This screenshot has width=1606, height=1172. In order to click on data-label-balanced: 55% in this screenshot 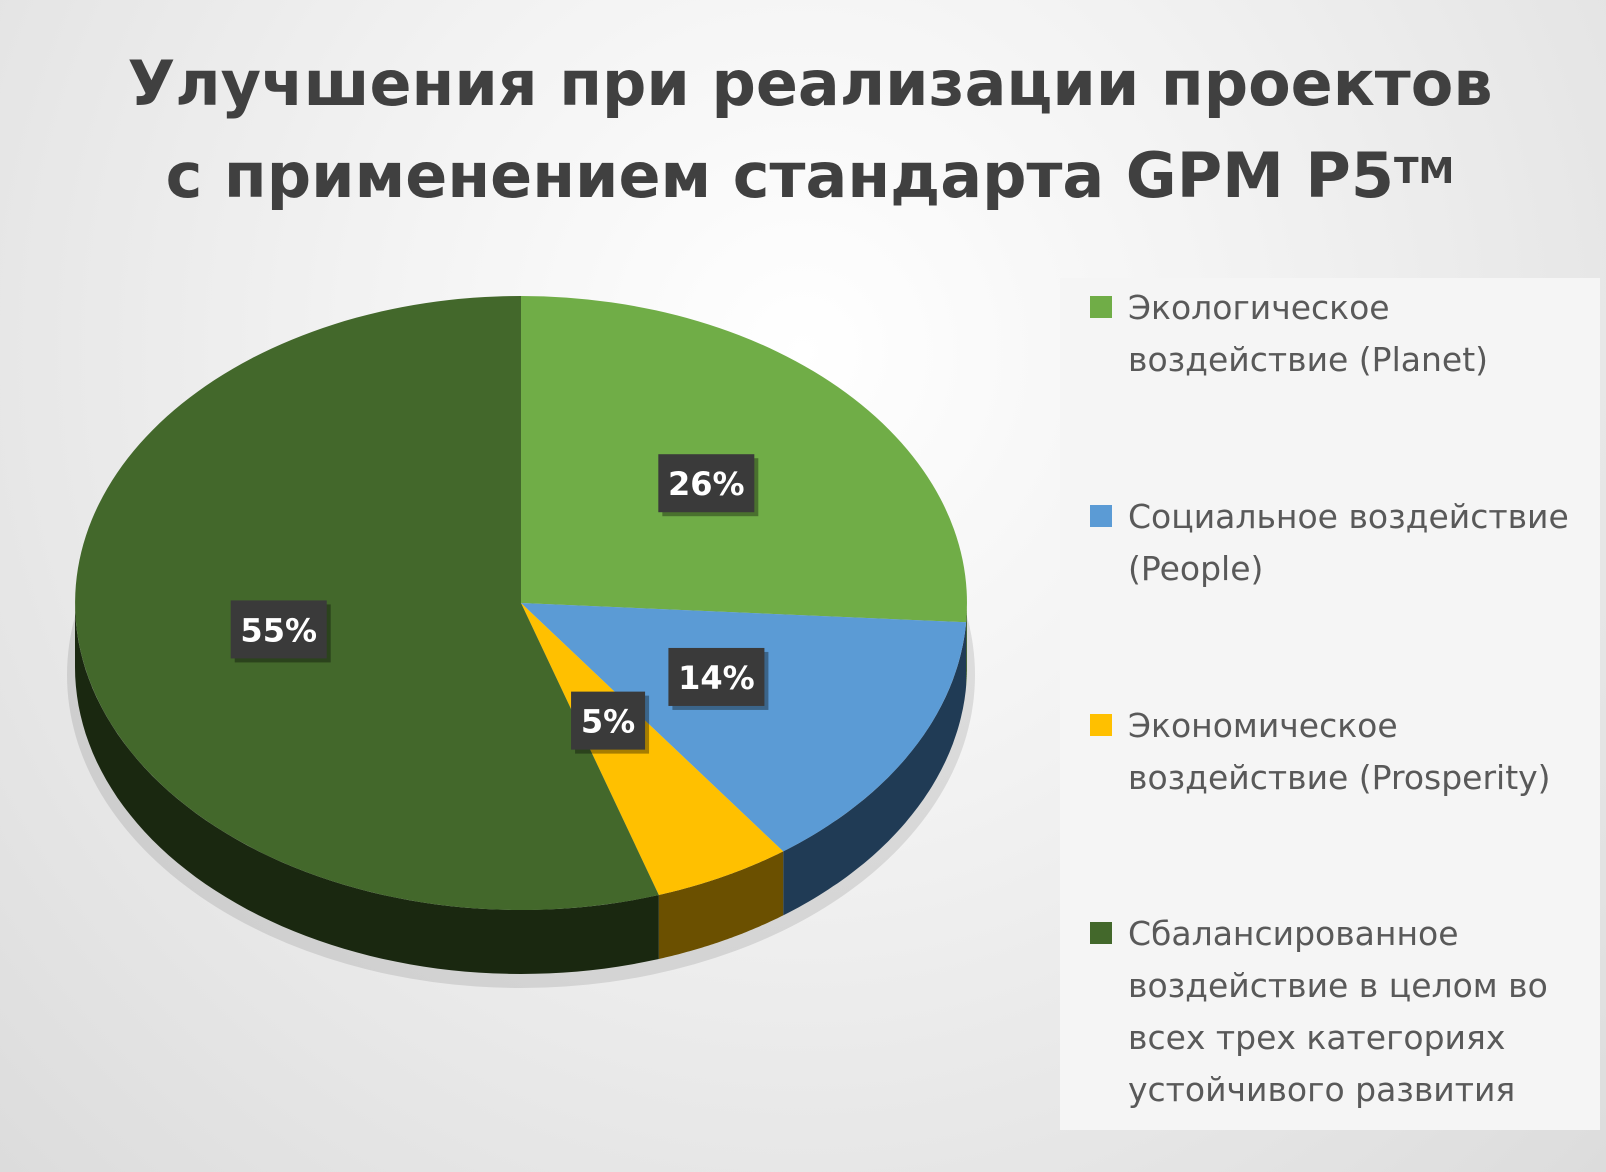, I will do `click(280, 631)`.